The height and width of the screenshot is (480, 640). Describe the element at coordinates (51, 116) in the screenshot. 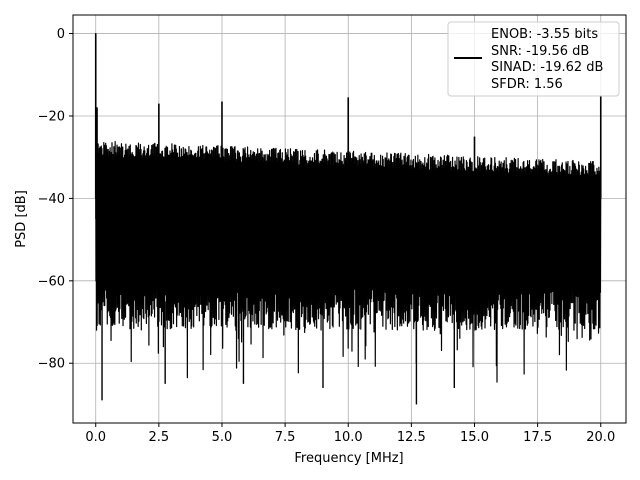

I see `y-tick-label: −20` at that location.